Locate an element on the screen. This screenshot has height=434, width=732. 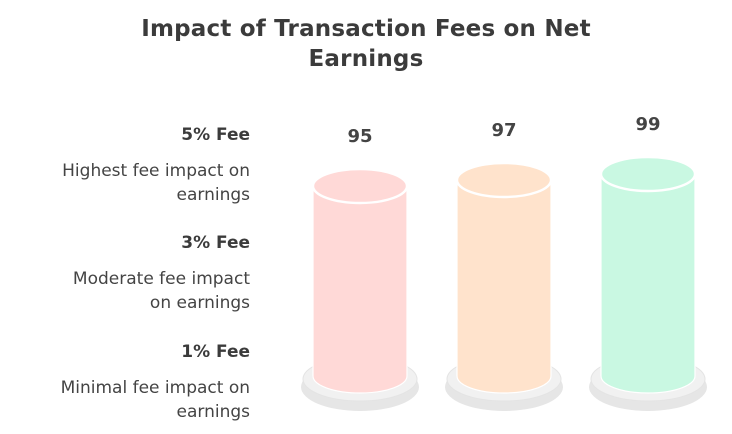
value-label: 95 is located at coordinates (360, 136).